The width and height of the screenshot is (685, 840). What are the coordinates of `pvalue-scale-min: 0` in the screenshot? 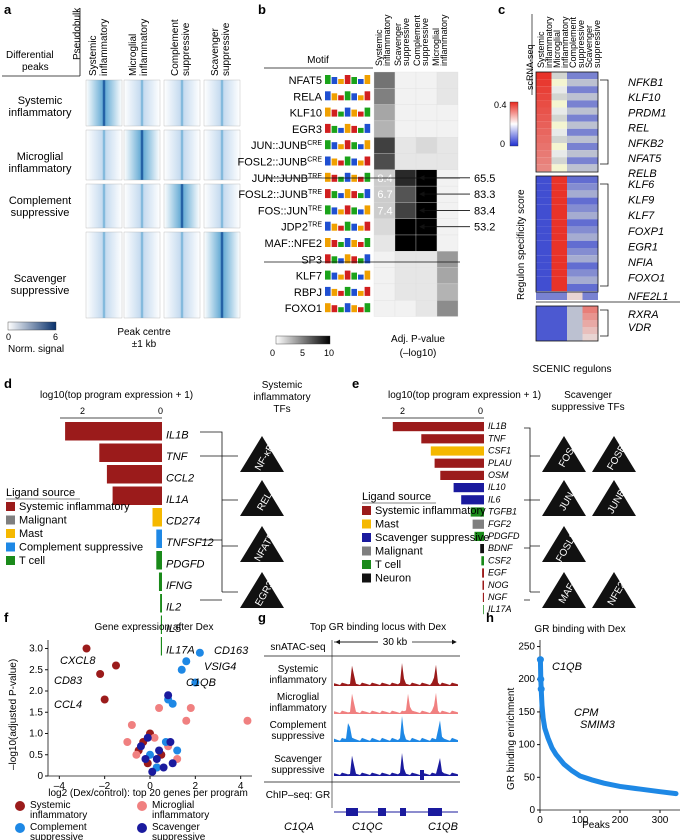 It's located at (272, 353).